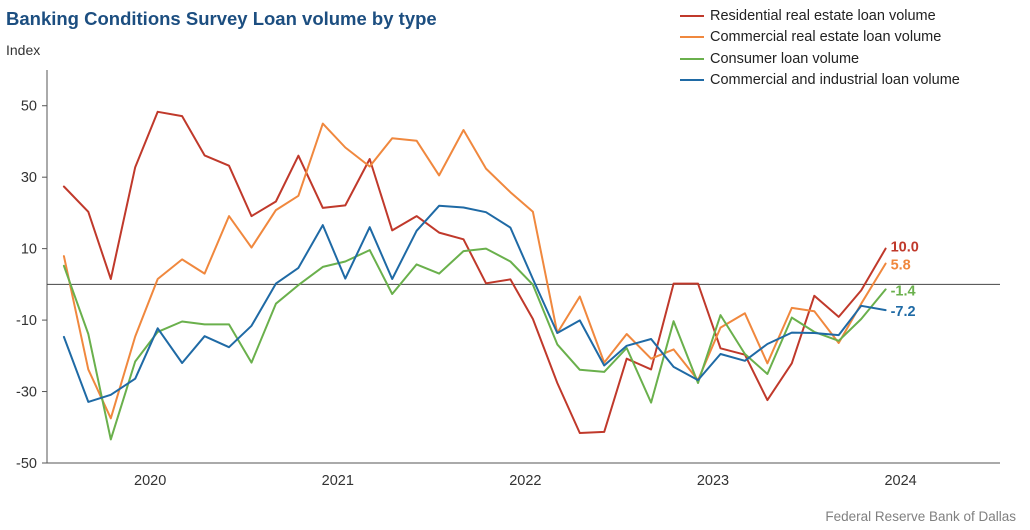 This screenshot has height=530, width=1030. Describe the element at coordinates (713, 481) in the screenshot. I see `x-tick-label: 2023` at that location.